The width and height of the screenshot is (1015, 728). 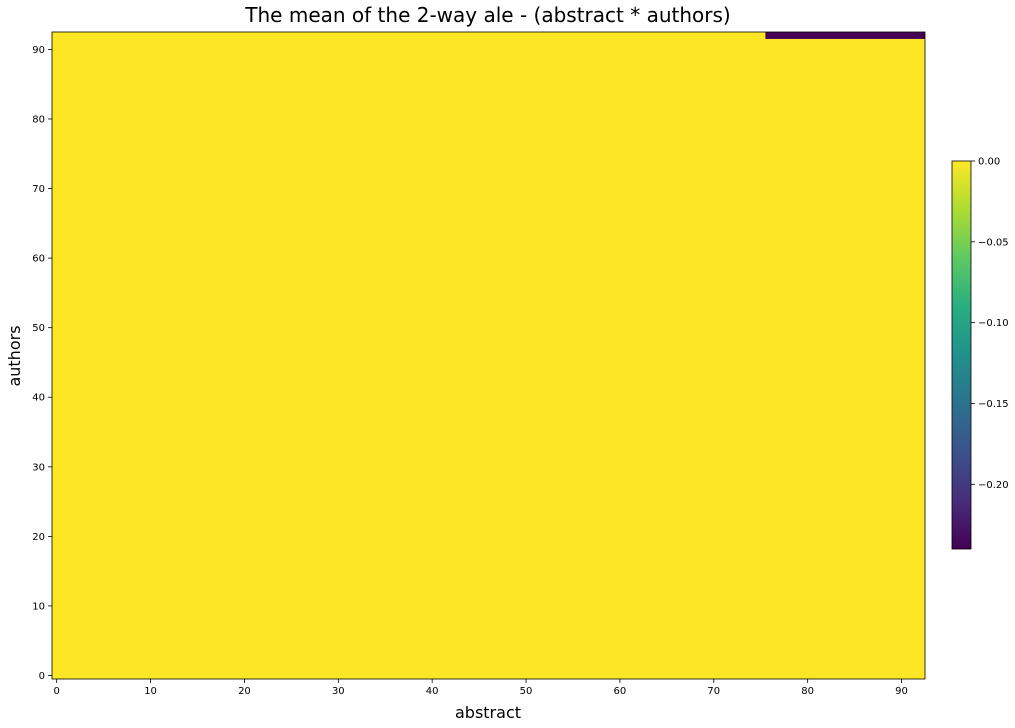 I want to click on x-tick-label: 40, so click(x=432, y=691).